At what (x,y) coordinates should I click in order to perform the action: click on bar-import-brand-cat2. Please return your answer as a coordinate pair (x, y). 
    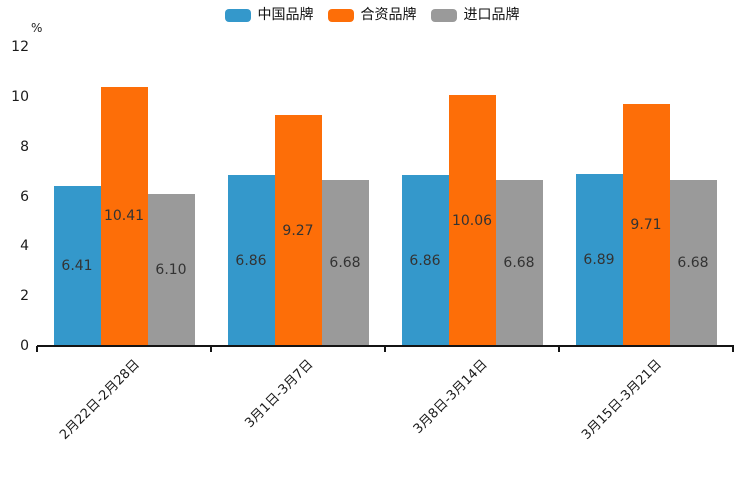
    Looking at the image, I should click on (345, 262).